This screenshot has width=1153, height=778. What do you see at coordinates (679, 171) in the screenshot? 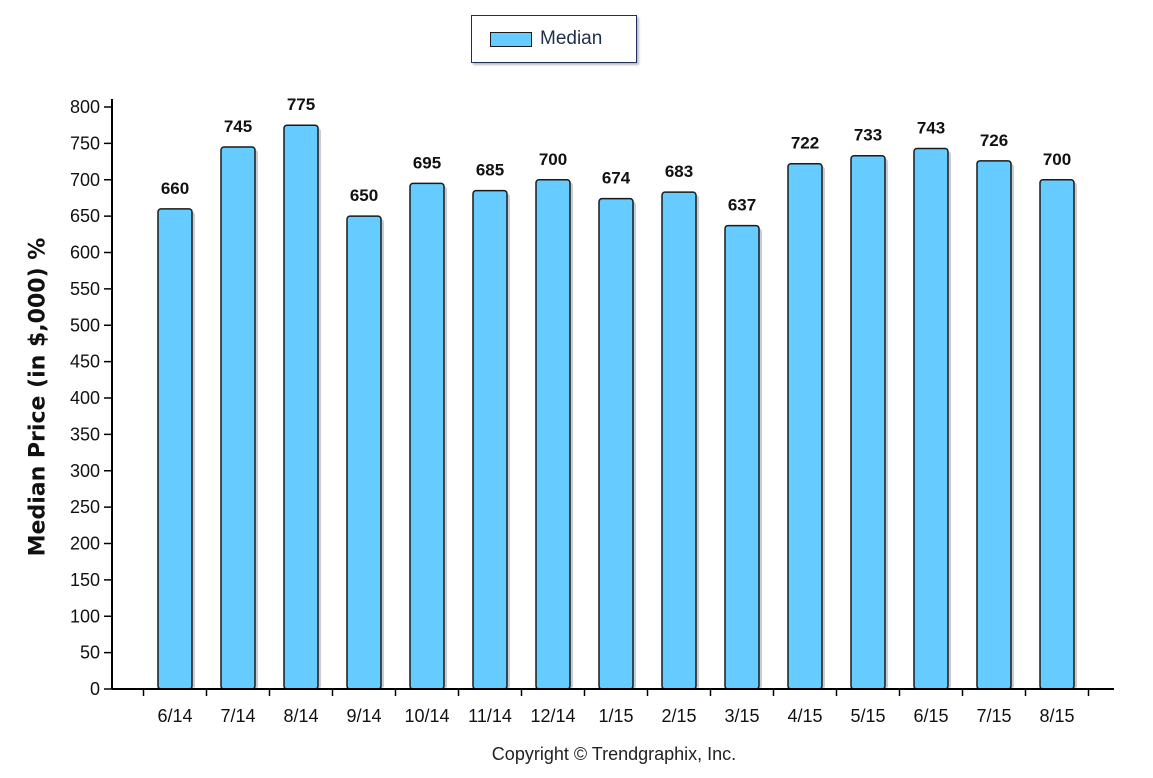
I see `data-label: 683` at bounding box center [679, 171].